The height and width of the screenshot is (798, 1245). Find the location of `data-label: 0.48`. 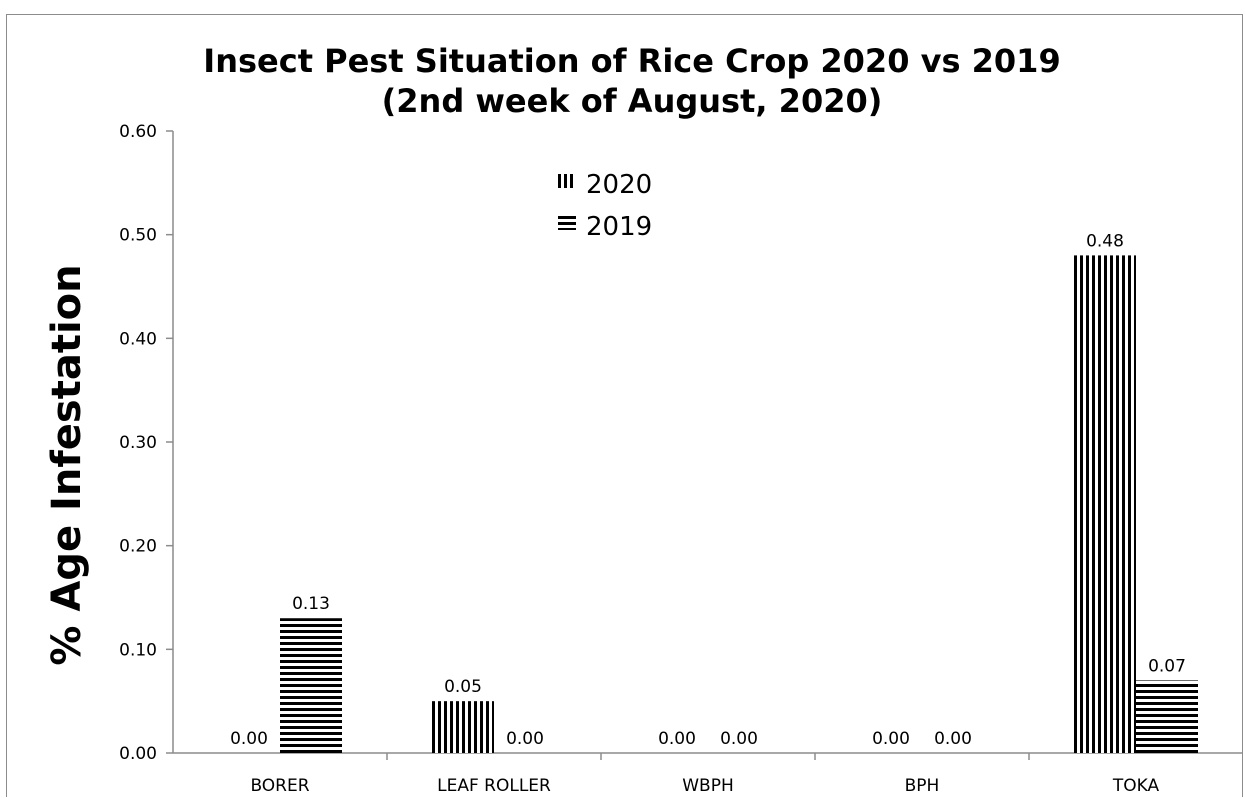

data-label: 0.48 is located at coordinates (1105, 241).